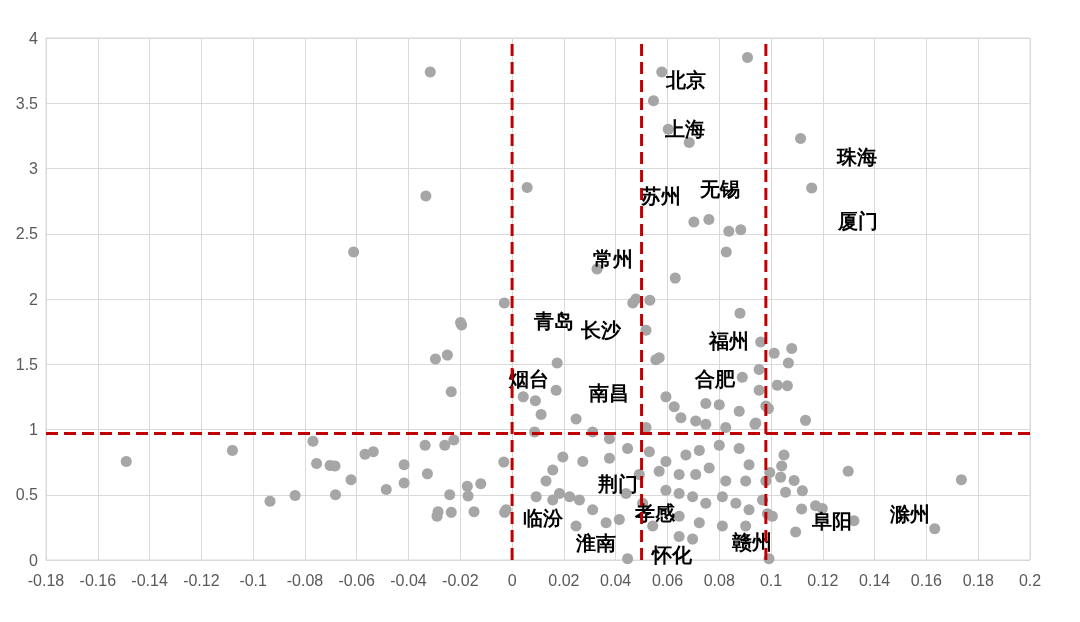  Describe the element at coordinates (858, 220) in the screenshot. I see `annotation: 厦门` at that location.